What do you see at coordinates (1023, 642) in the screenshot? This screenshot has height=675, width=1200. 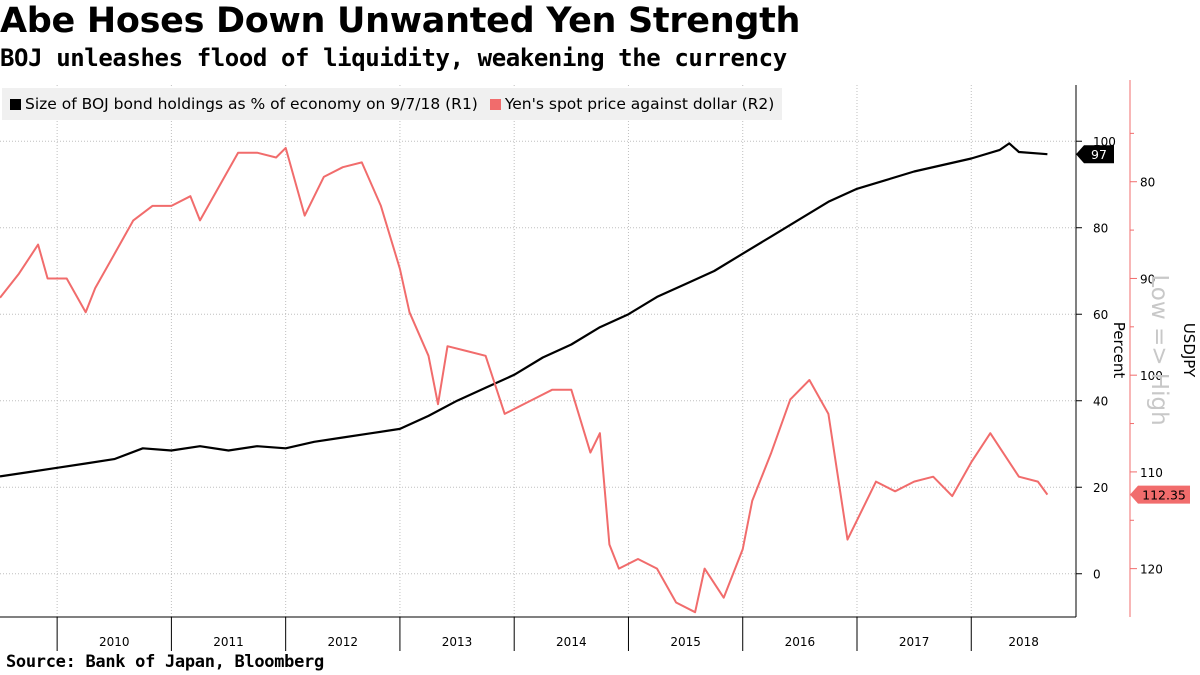 I see `x-tick-label: 2018` at bounding box center [1023, 642].